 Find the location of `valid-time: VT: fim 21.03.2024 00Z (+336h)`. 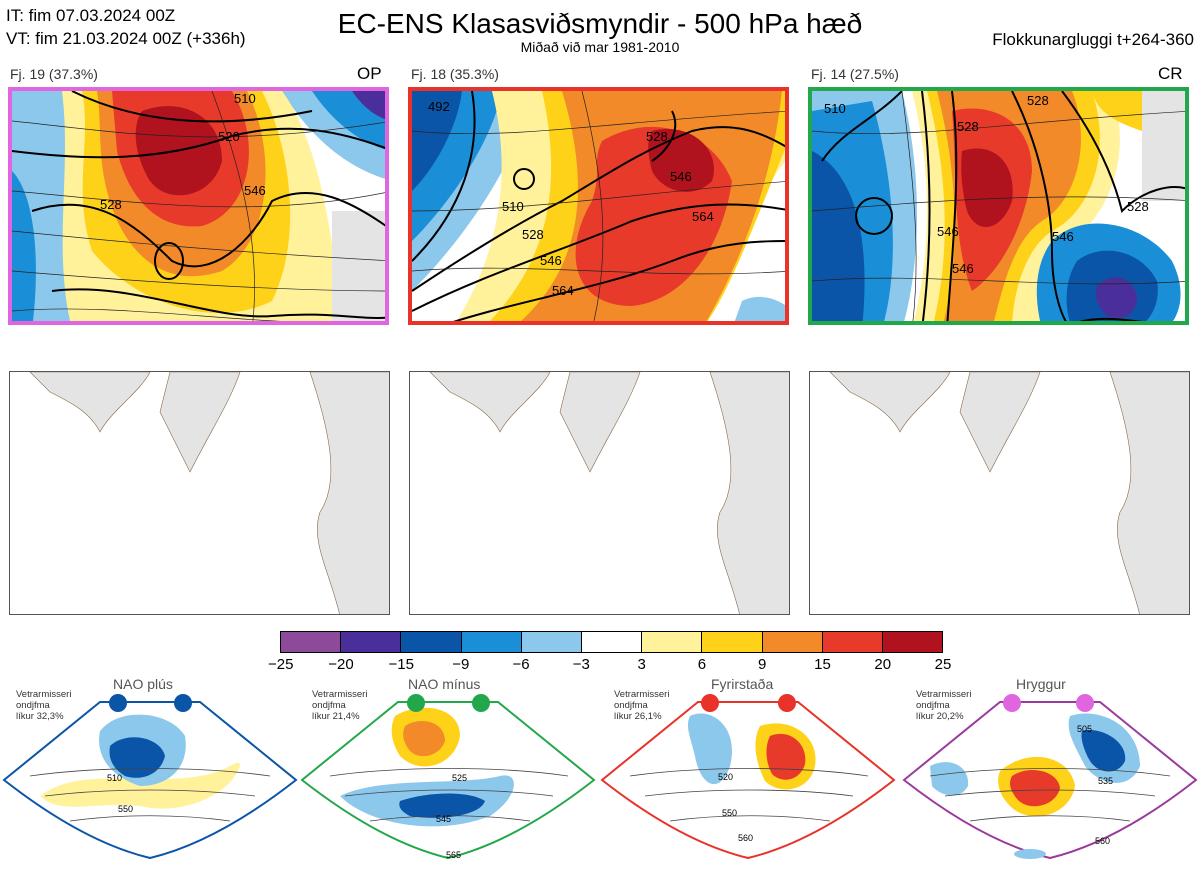

valid-time: VT: fim 21.03.2024 00Z (+336h) is located at coordinates (126, 38).